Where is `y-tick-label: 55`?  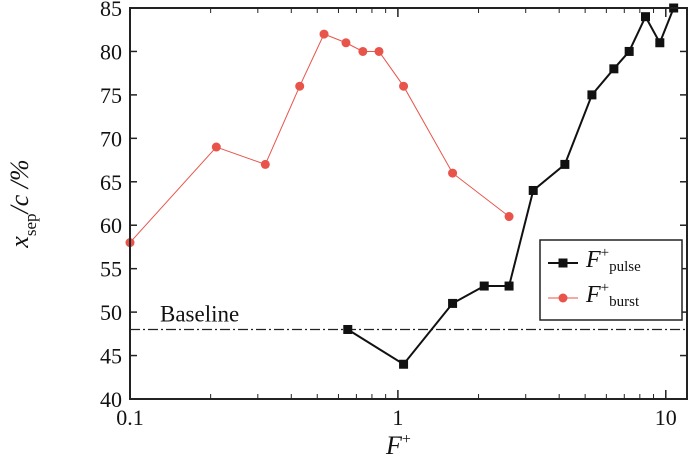
y-tick-label: 55 is located at coordinates (111, 269).